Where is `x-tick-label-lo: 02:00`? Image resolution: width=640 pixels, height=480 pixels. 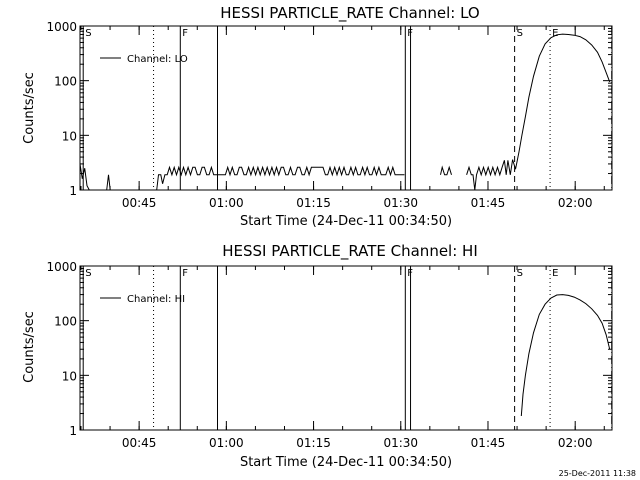 x-tick-label-lo: 02:00 is located at coordinates (575, 203).